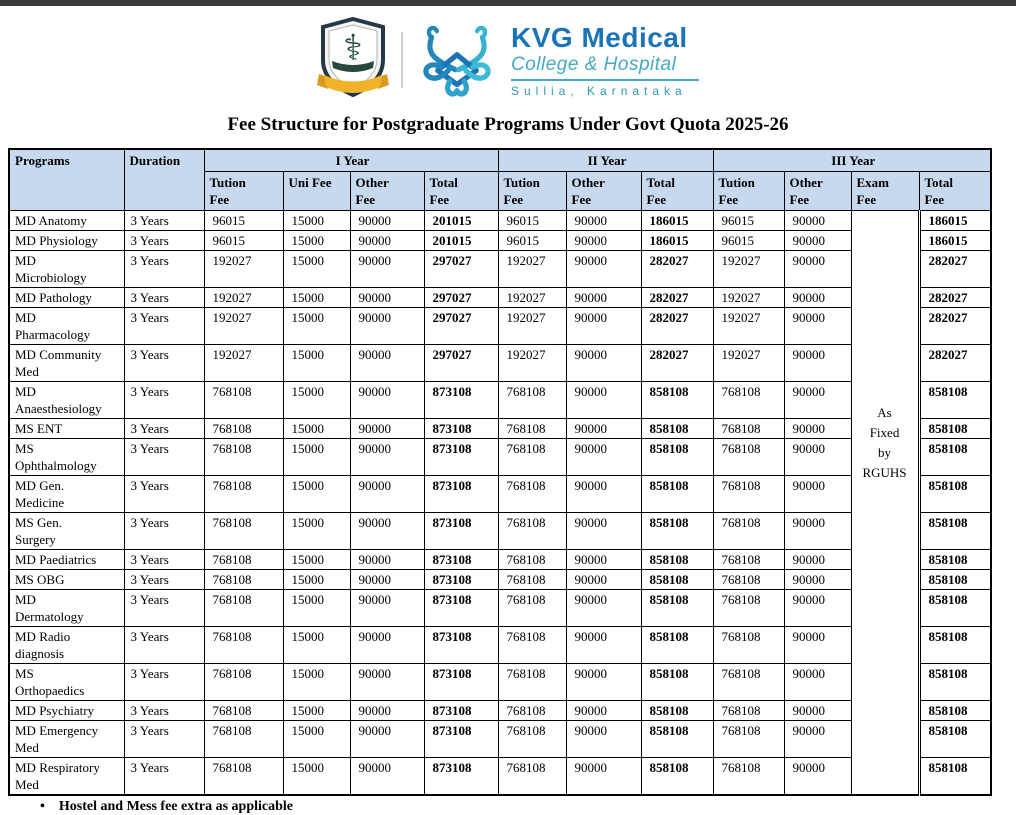 The height and width of the screenshot is (815, 1016). I want to click on program-cell: MD Dermatology, so click(66, 608).